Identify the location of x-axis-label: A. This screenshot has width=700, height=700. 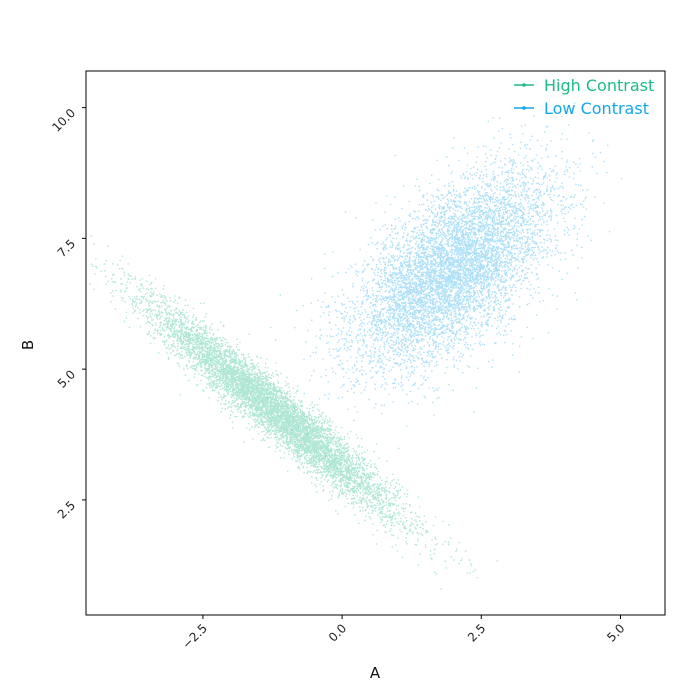
(375, 673).